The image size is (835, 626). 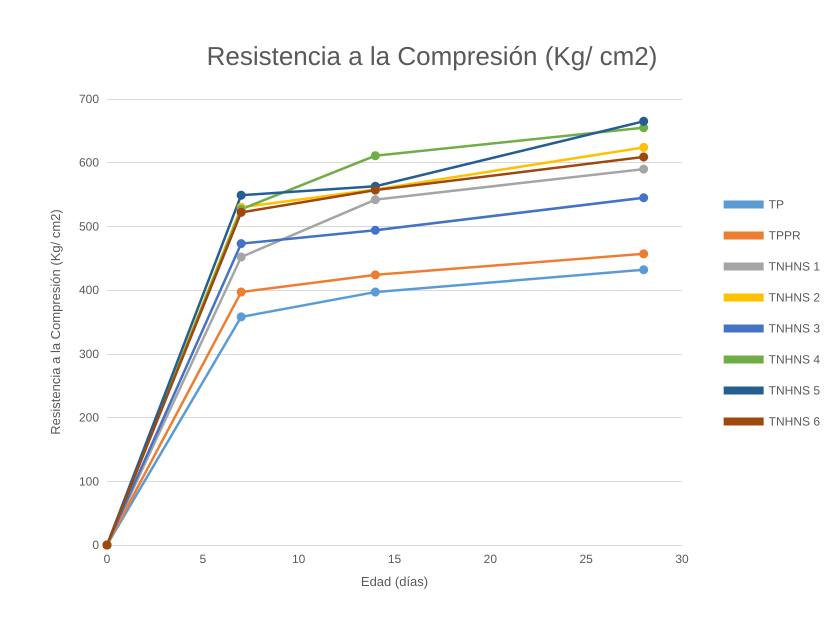 I want to click on chart-title: Resistencia a la Compresión (Kg/ cm2), so click(x=432, y=56).